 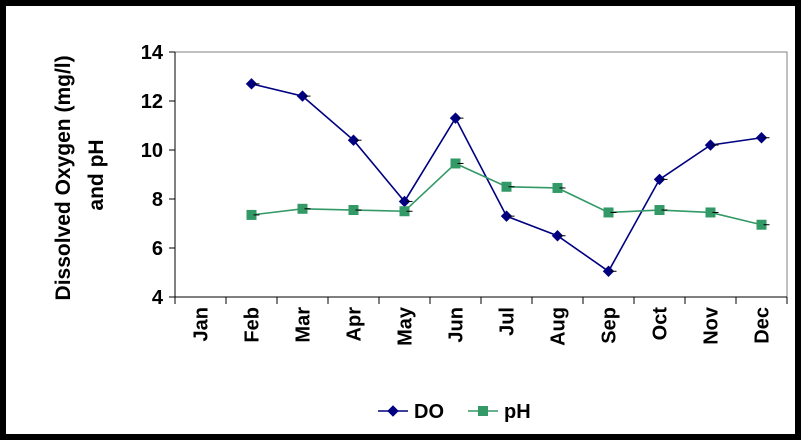 I want to click on y-tick-label: 6, so click(x=157, y=249).